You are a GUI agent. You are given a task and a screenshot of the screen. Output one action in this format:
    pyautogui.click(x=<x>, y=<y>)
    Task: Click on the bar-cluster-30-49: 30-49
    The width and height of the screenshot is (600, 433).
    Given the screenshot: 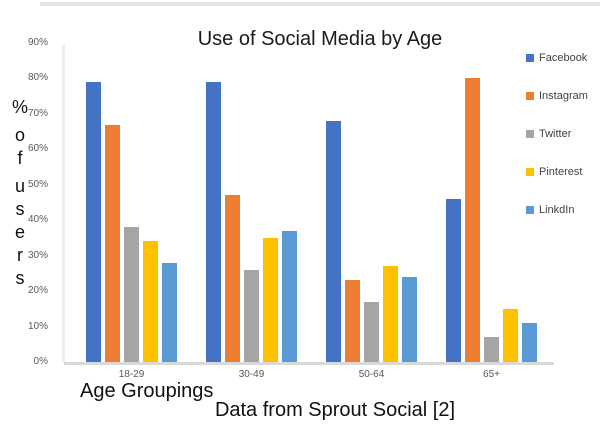 What is the action you would take?
    pyautogui.click(x=251, y=231)
    